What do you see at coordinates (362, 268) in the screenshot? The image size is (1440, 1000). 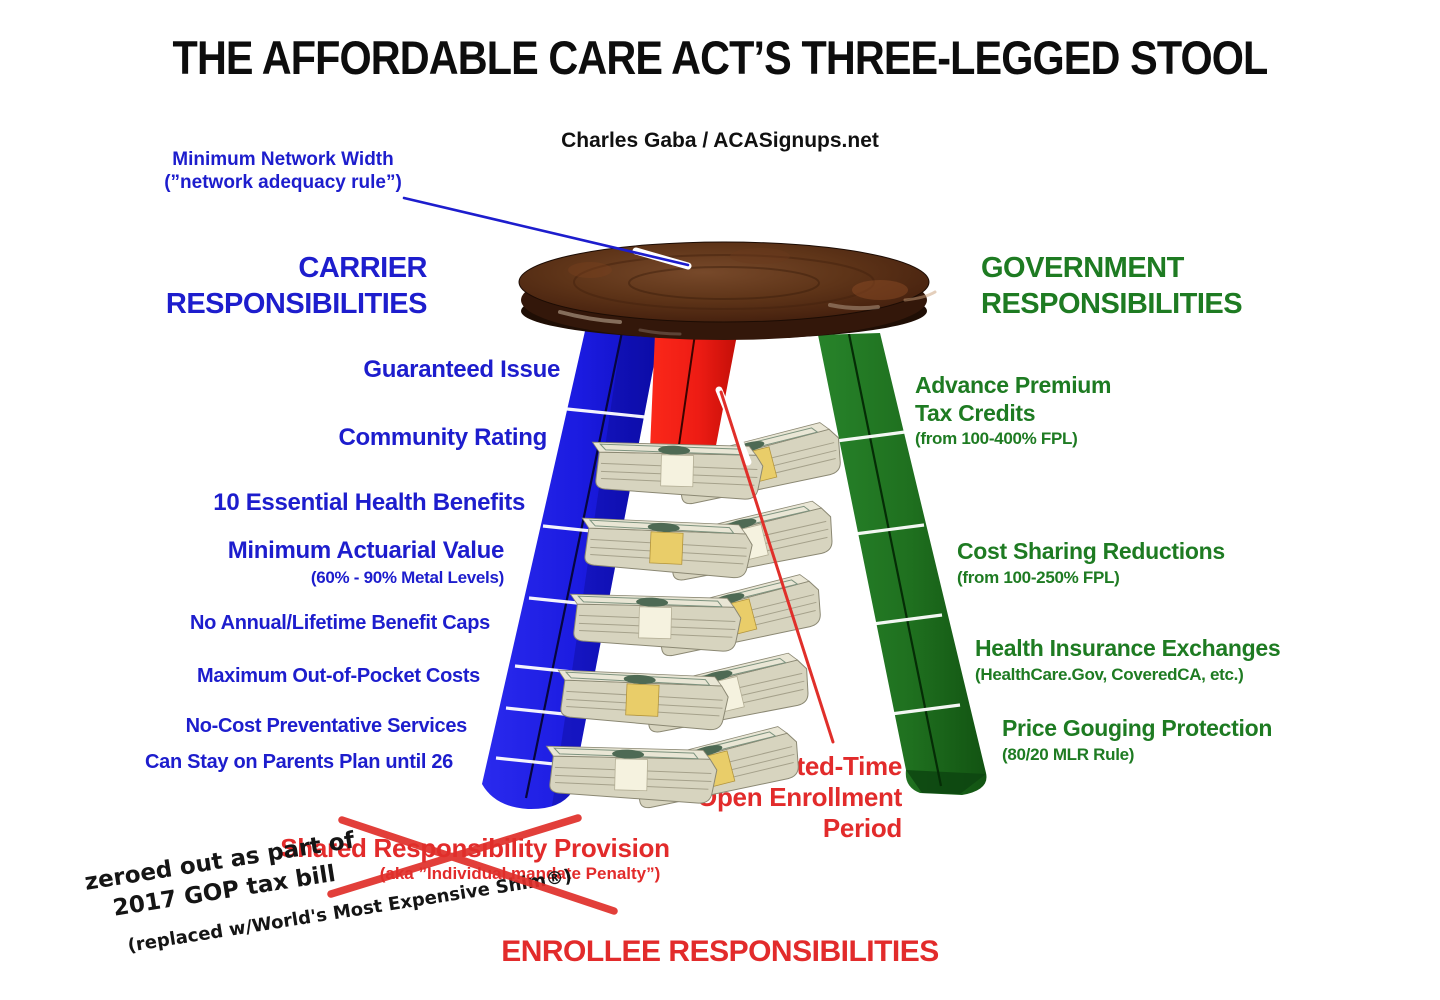 I see `carrier-heading-line1: CARRIER` at bounding box center [362, 268].